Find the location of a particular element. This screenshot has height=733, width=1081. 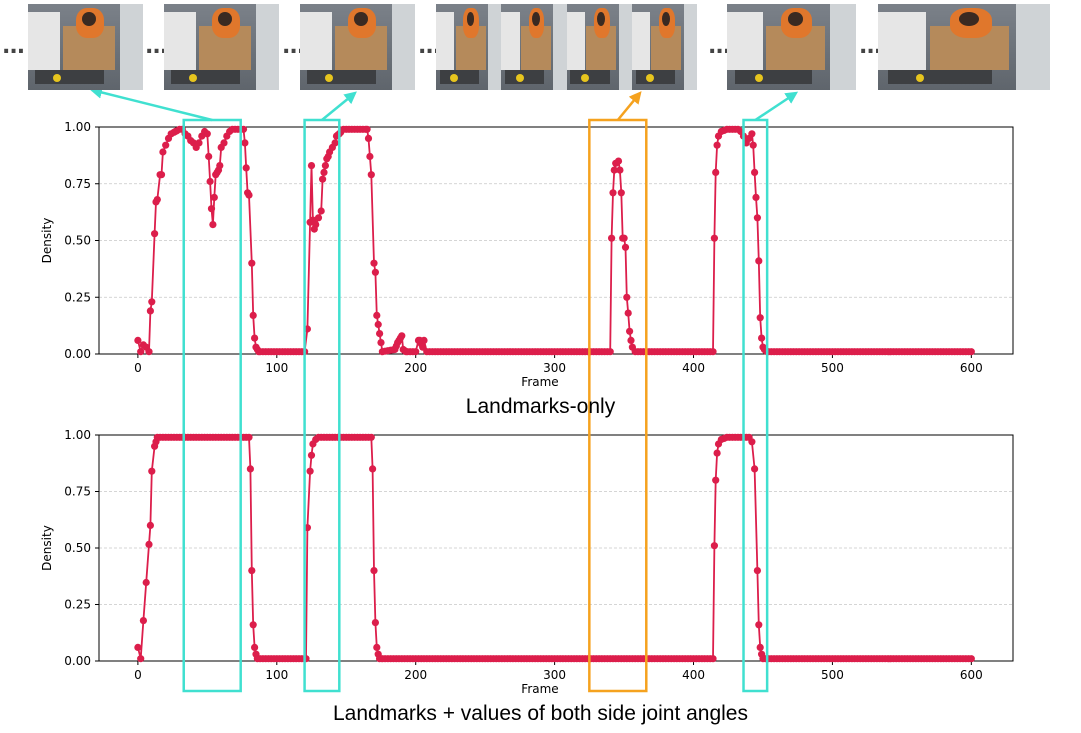

x-tick-label: 100 is located at coordinates (276, 675).